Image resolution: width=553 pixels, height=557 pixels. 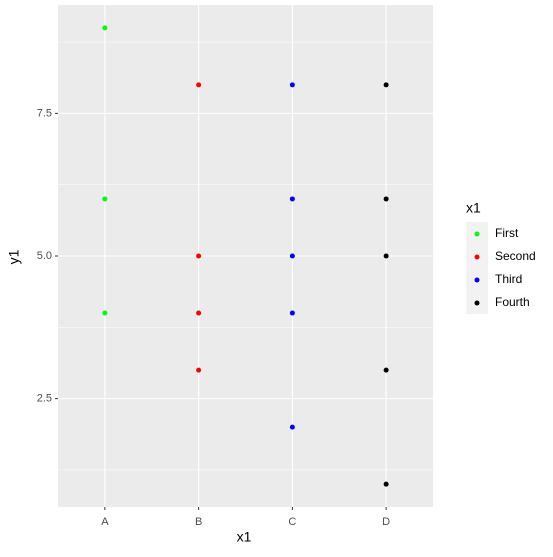 I want to click on x-axis-title: x1, so click(x=244, y=537).